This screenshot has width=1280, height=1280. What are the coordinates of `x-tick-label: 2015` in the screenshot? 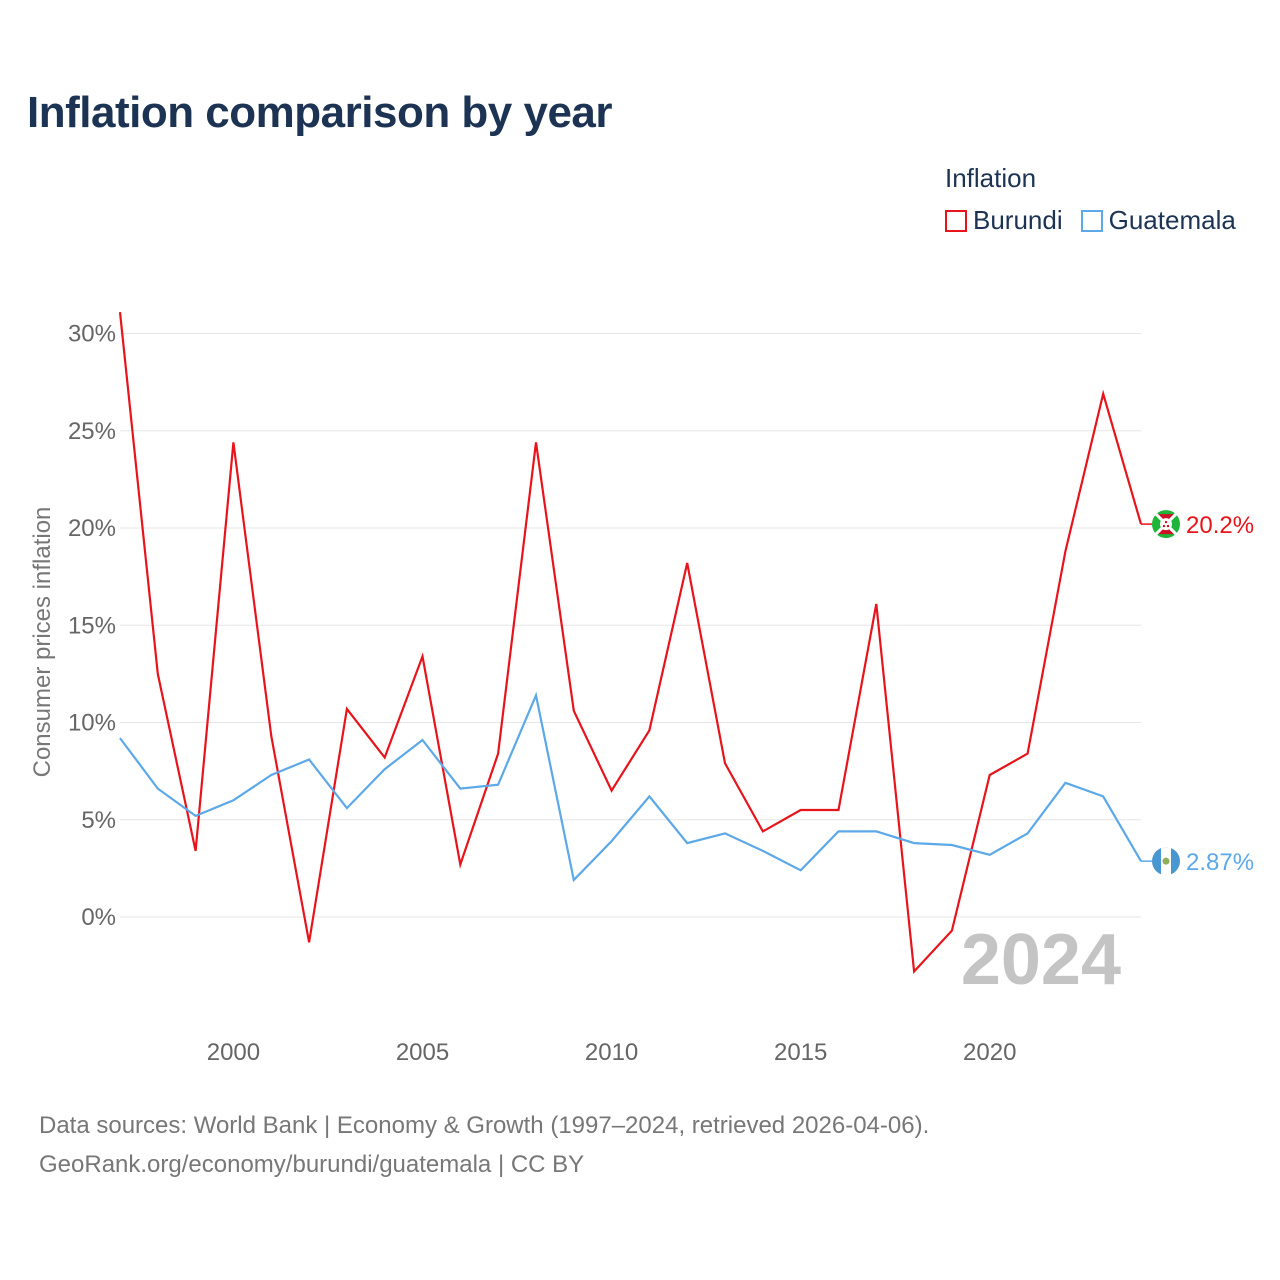 It's located at (800, 1052).